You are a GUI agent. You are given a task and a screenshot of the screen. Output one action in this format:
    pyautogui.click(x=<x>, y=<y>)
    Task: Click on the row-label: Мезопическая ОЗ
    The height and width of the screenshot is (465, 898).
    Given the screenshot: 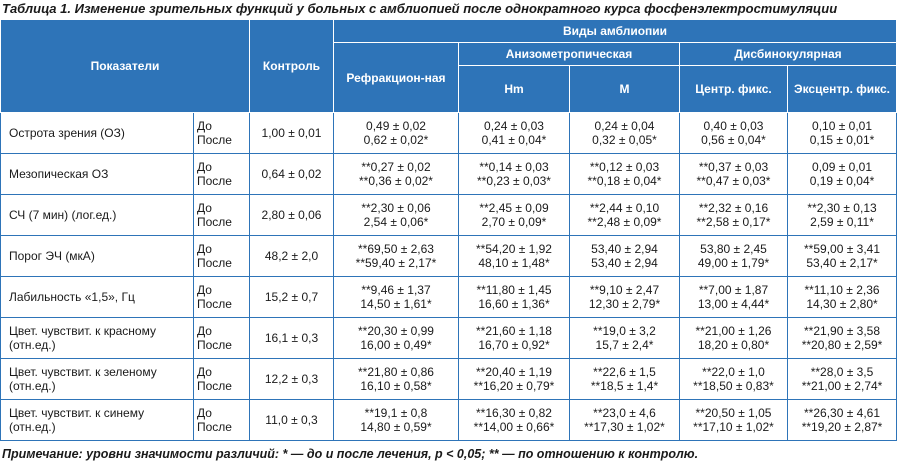 What is the action you would take?
    pyautogui.click(x=97, y=174)
    